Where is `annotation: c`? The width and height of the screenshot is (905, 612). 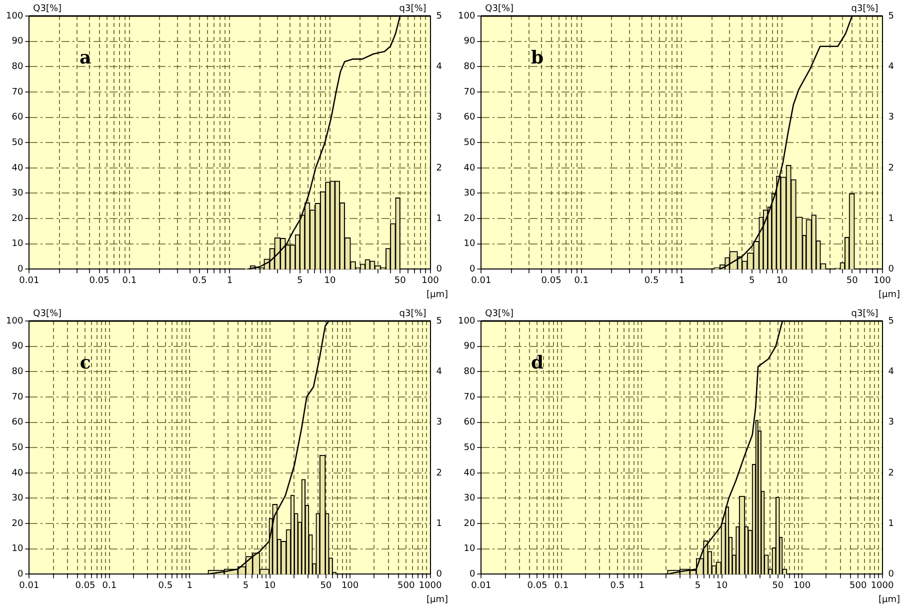
annotation: c is located at coordinates (85, 363).